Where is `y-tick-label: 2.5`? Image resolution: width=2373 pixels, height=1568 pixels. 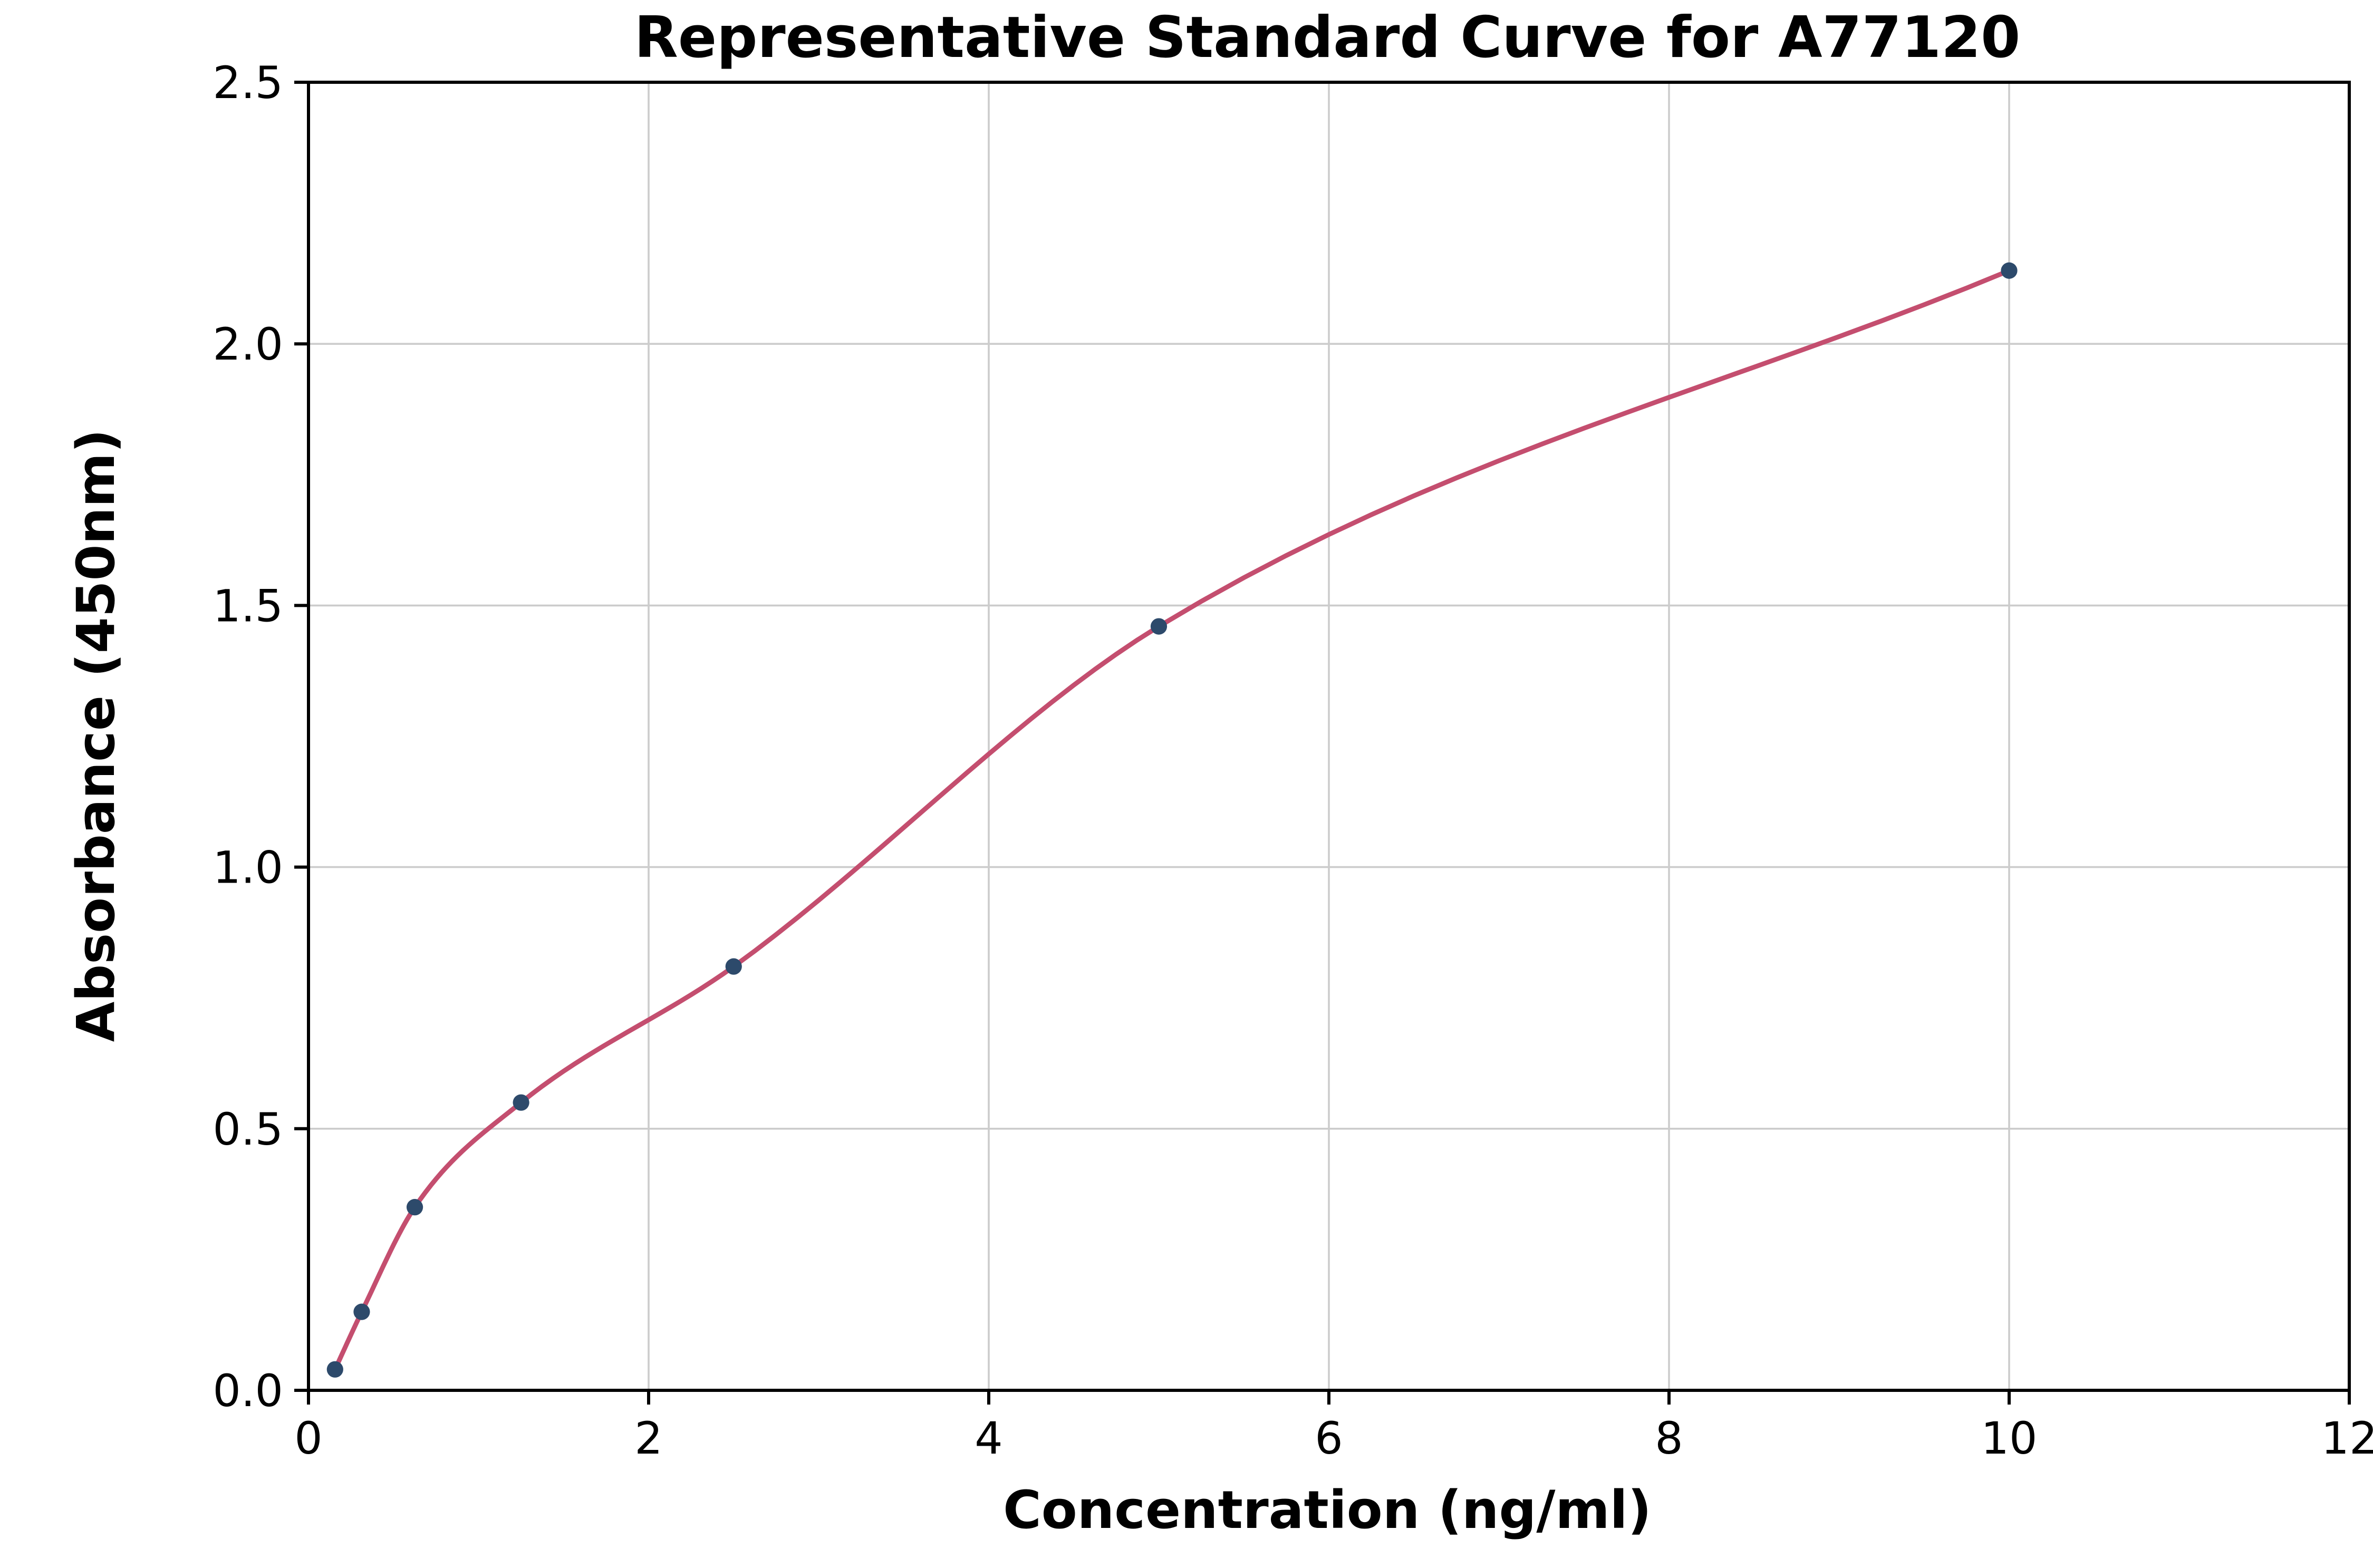 y-tick-label: 2.5 is located at coordinates (248, 83).